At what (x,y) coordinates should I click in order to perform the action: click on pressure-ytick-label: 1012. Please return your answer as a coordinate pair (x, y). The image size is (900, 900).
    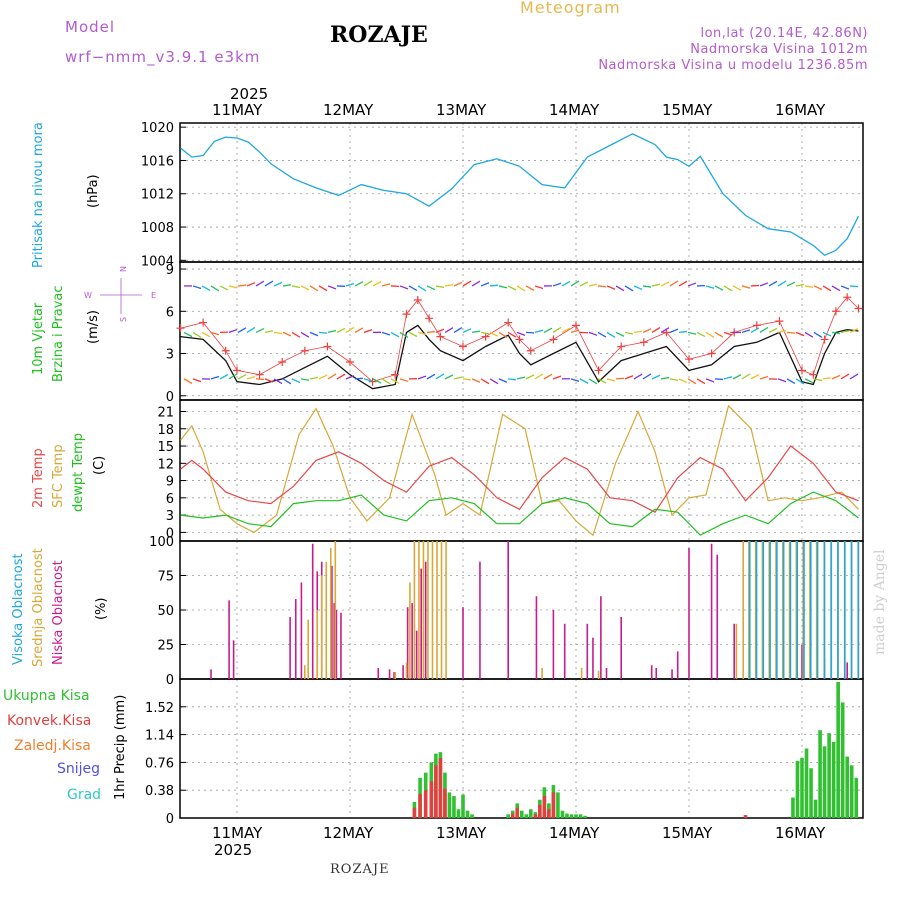
    Looking at the image, I should click on (157, 195).